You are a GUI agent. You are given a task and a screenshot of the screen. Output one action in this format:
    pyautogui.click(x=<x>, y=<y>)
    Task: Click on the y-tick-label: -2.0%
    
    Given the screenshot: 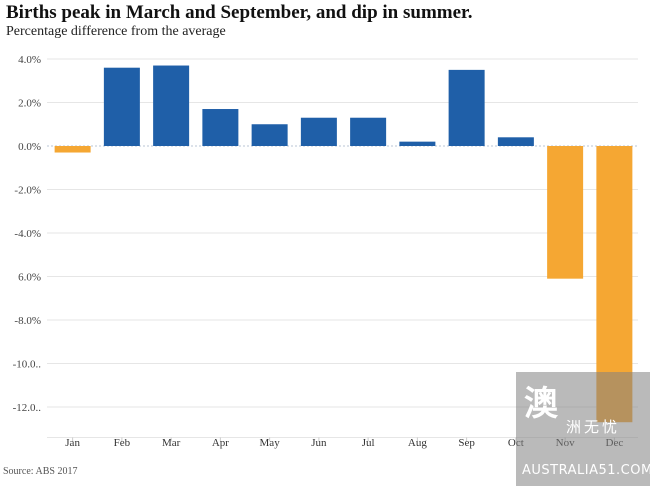 What is the action you would take?
    pyautogui.click(x=27, y=191)
    